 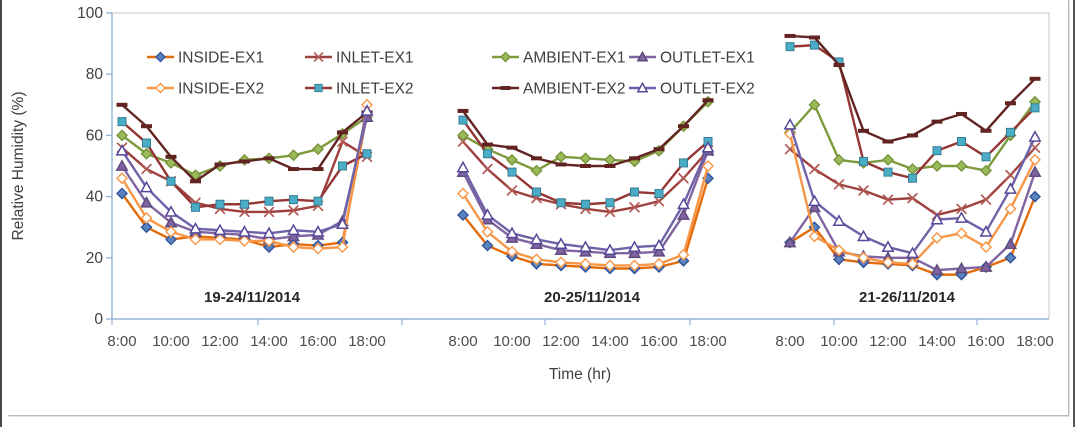 What do you see at coordinates (18, 165) in the screenshot?
I see `y-axis-title: Relative Humidity (%)` at bounding box center [18, 165].